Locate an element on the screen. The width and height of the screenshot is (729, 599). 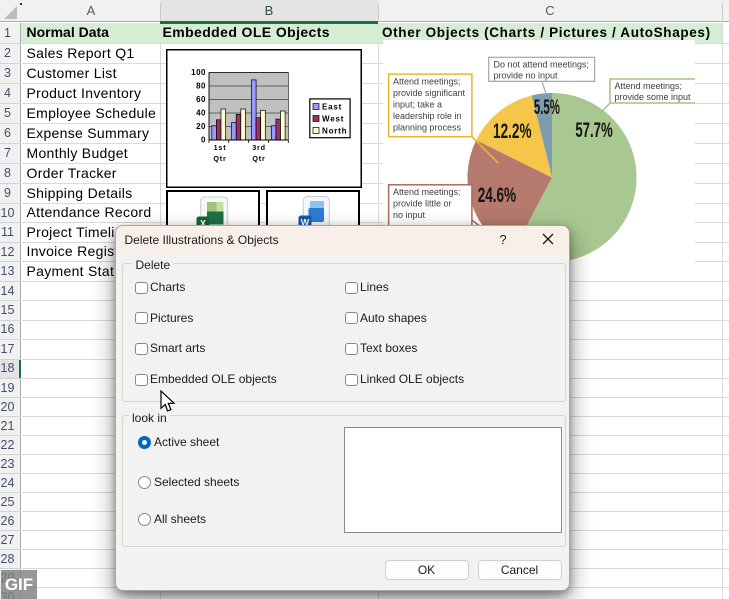
svg-text: W is located at coordinates (305, 223).